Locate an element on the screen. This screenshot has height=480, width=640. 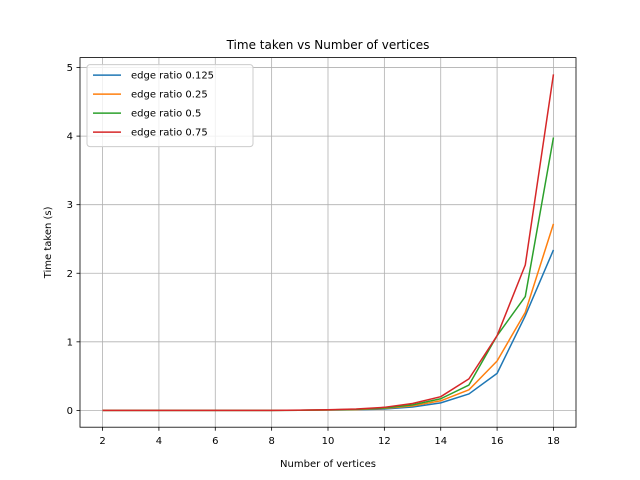
x-tick-label: 10 is located at coordinates (328, 441).